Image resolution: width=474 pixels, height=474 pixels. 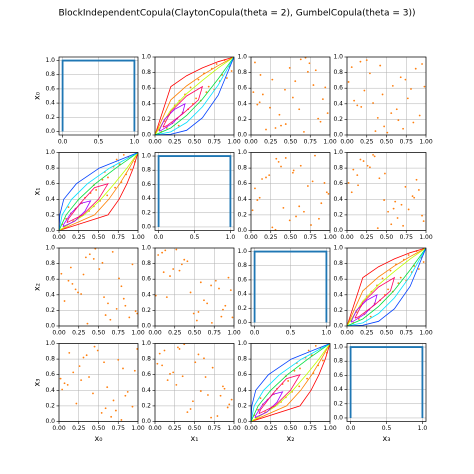 What do you see at coordinates (99, 438) in the screenshot?
I see `x-axis-label: x₀` at bounding box center [99, 438].